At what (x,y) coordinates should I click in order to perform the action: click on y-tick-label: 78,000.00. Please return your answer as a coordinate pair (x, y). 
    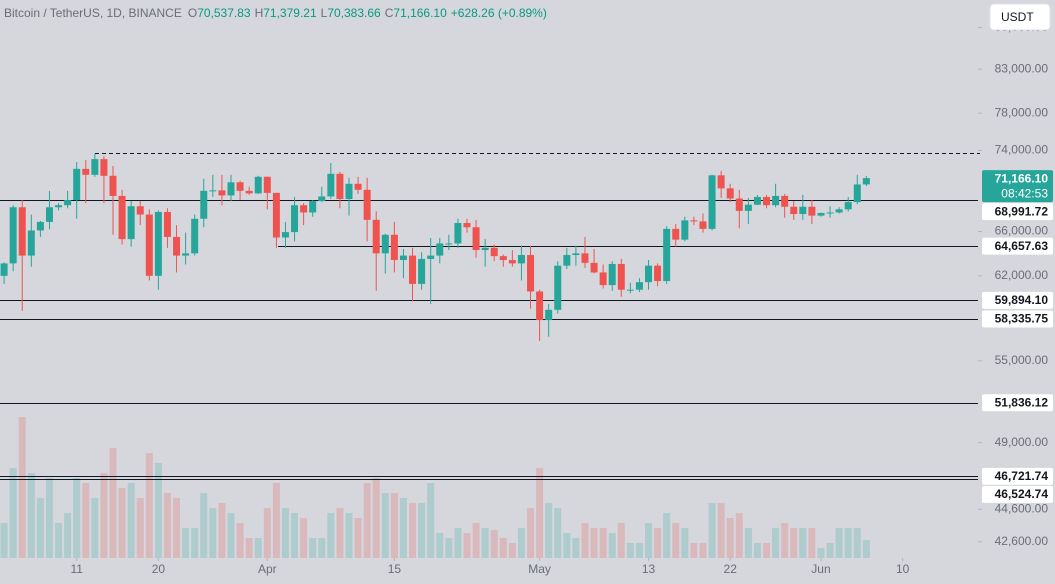
    Looking at the image, I should click on (1022, 112).